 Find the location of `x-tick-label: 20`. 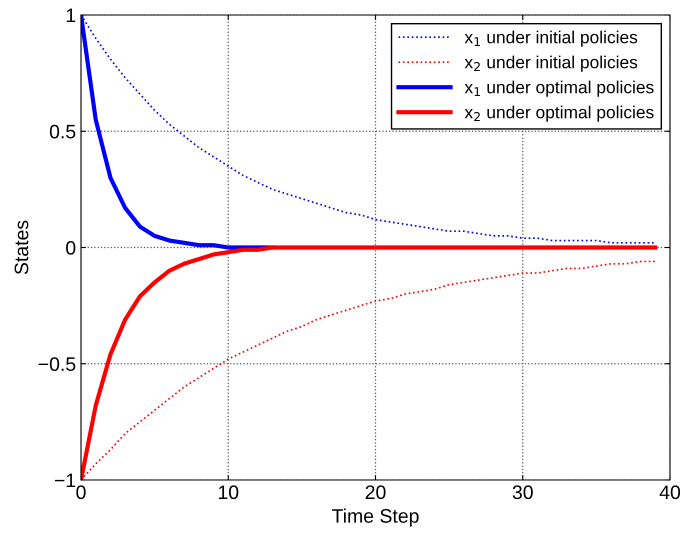

x-tick-label: 20 is located at coordinates (376, 492).